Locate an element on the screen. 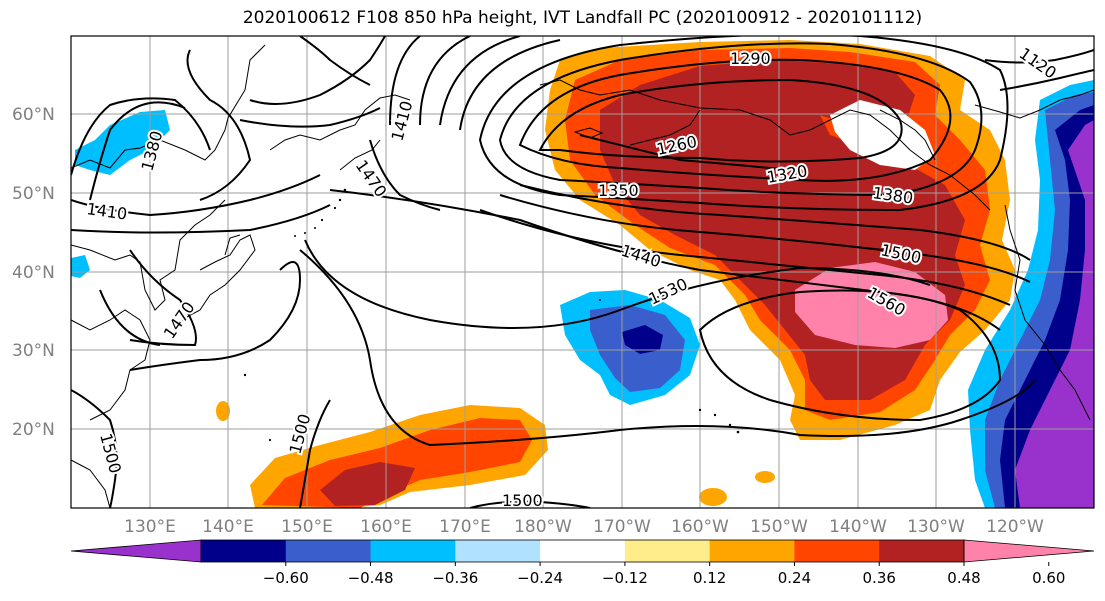  lat-label: 60°N is located at coordinates (33, 115).